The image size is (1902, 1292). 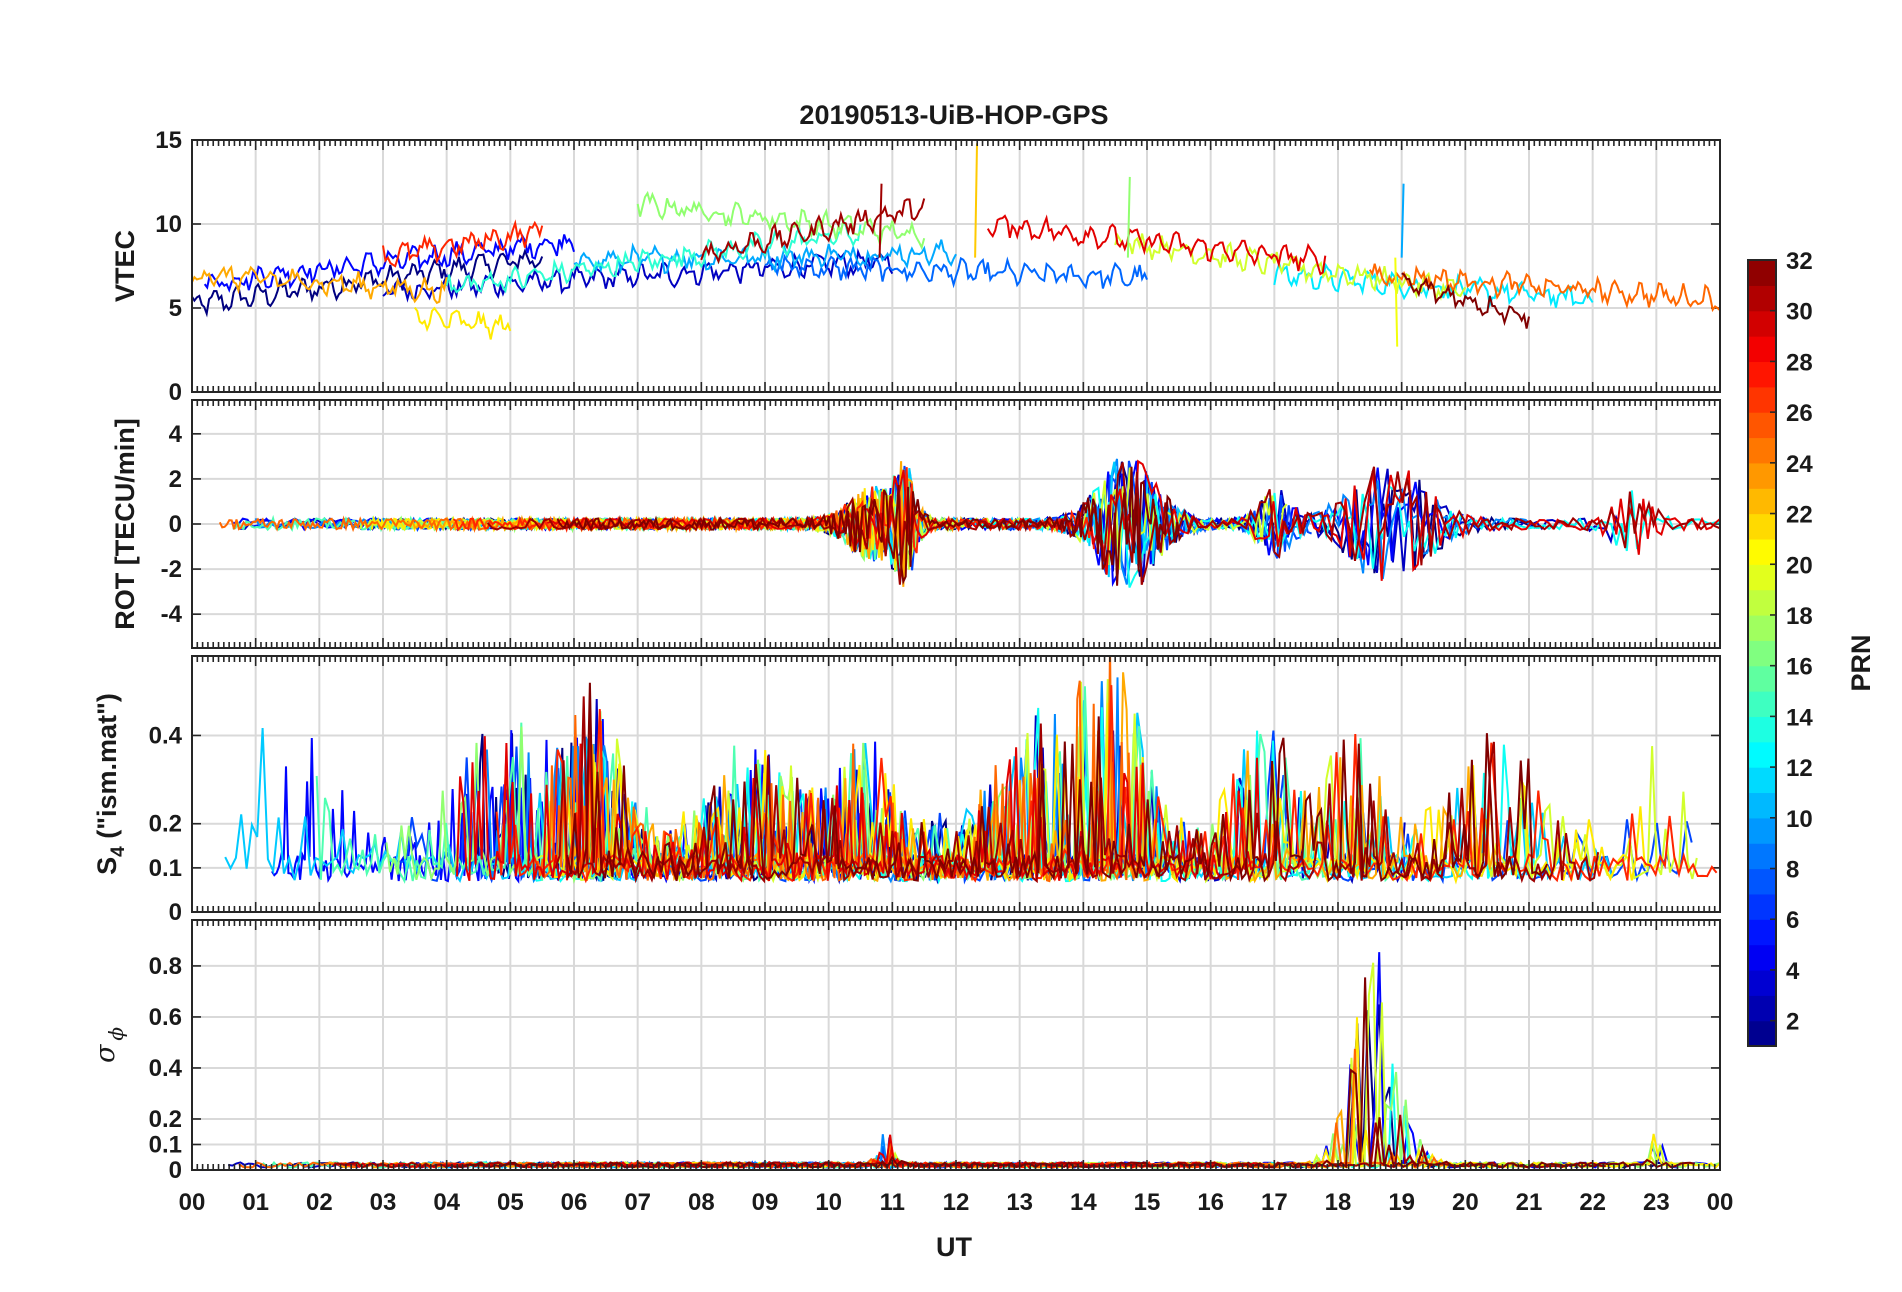 I want to click on x-tick-label: 10, so click(x=828, y=1202).